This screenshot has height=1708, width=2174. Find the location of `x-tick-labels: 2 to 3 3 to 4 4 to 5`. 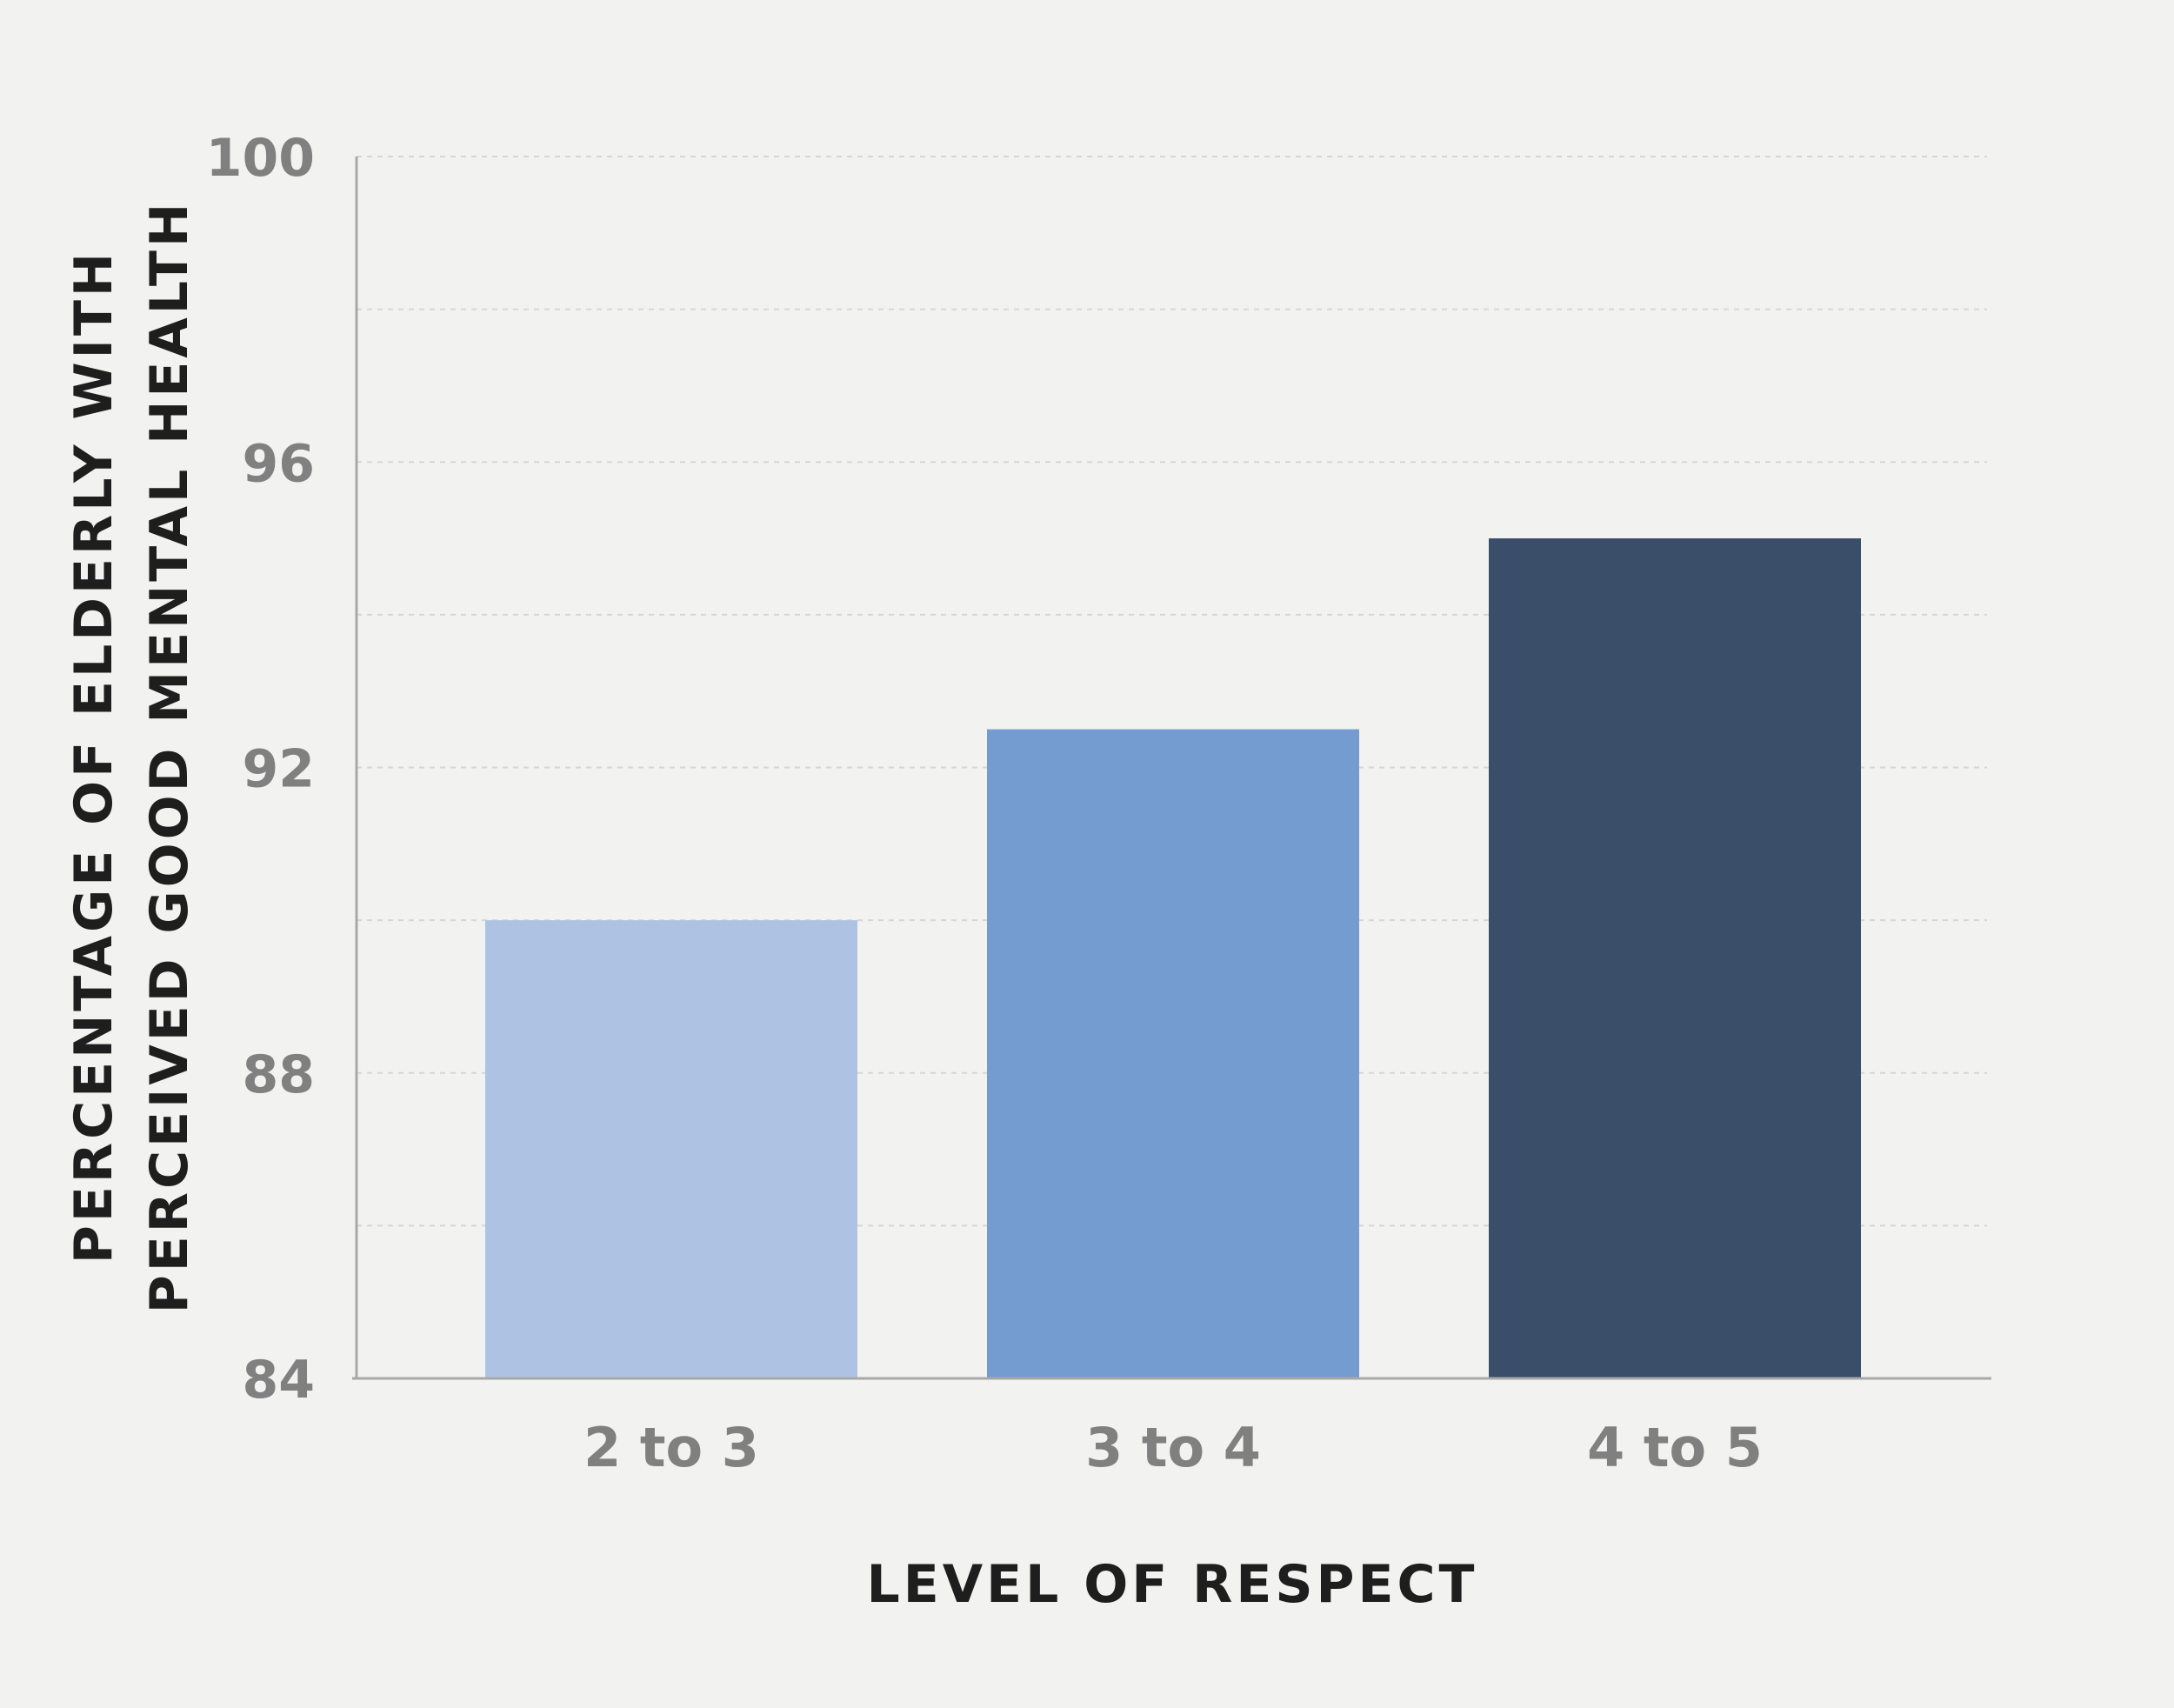

x-tick-labels: 2 to 3 3 to 4 4 to 5 is located at coordinates (1173, 1447).